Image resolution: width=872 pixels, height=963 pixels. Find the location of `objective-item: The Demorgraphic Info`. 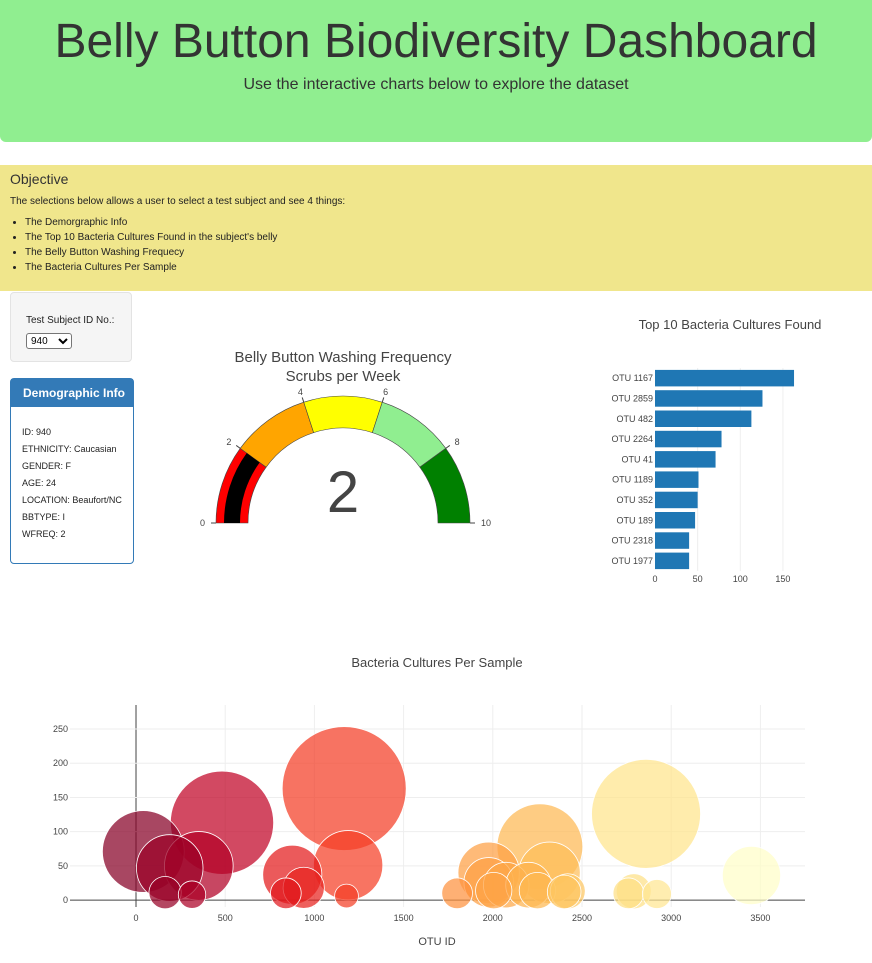

objective-item: The Demorgraphic Info is located at coordinates (151, 222).